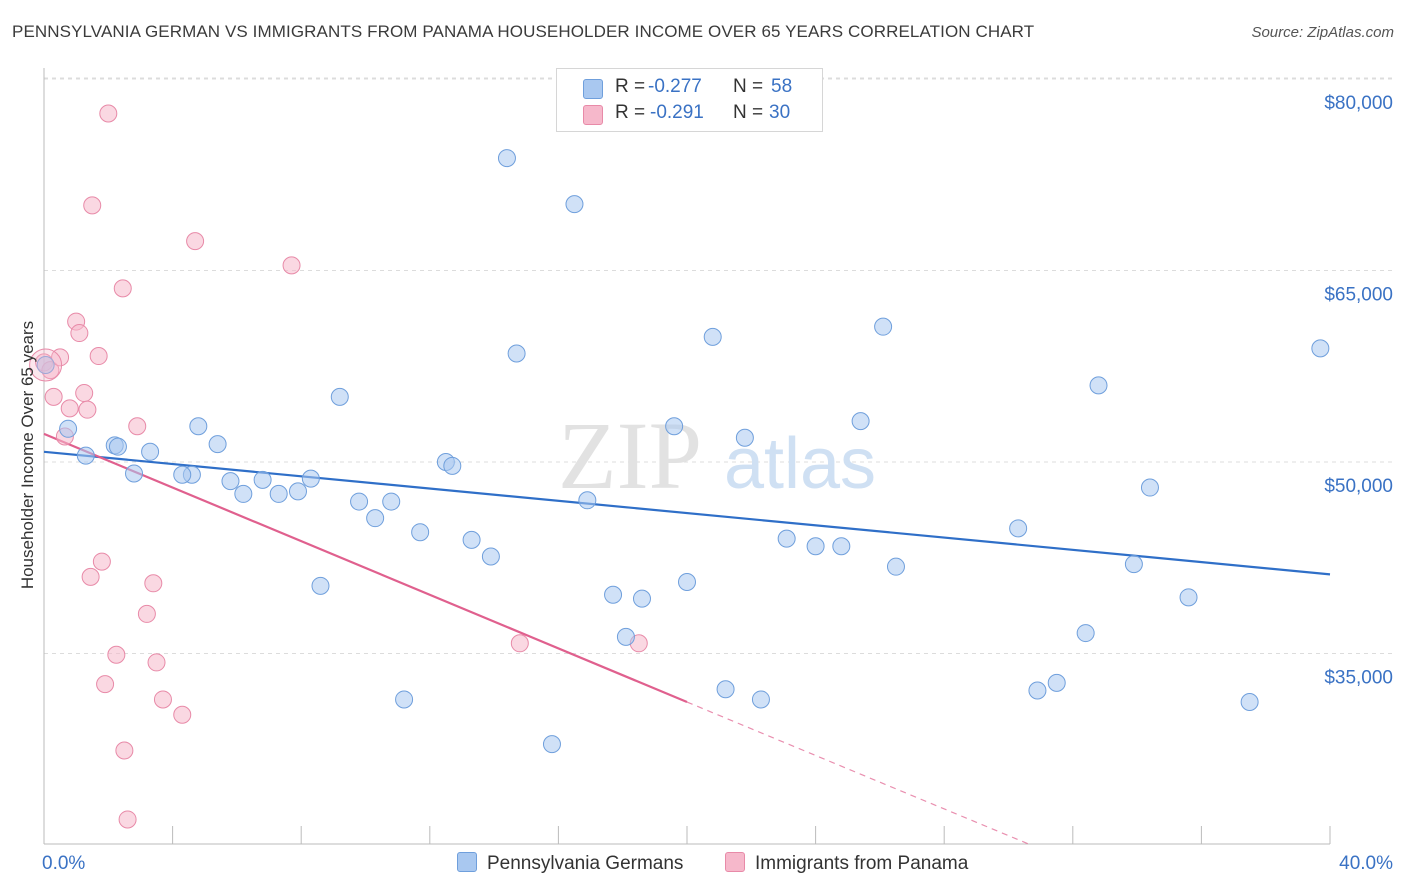  Describe the element at coordinates (748, 86) in the screenshot. I see `legend-n-label: N =` at that location.